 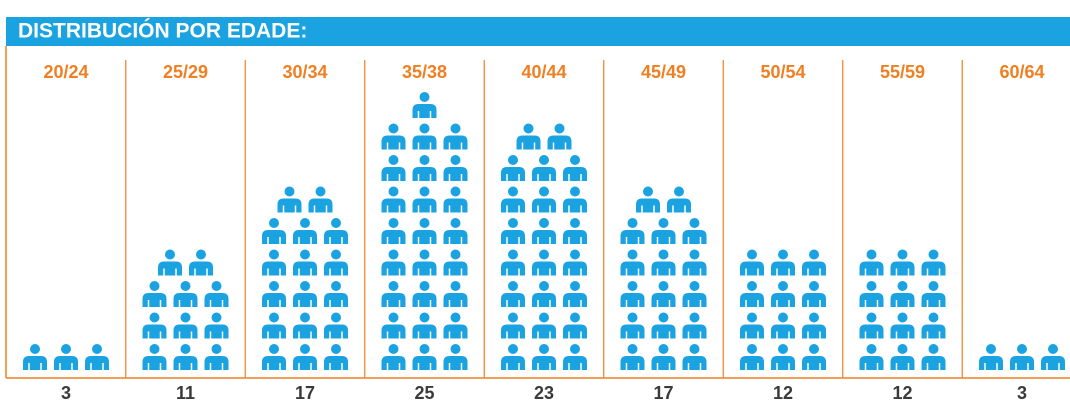 What do you see at coordinates (902, 393) in the screenshot?
I see `value-label: 12` at bounding box center [902, 393].